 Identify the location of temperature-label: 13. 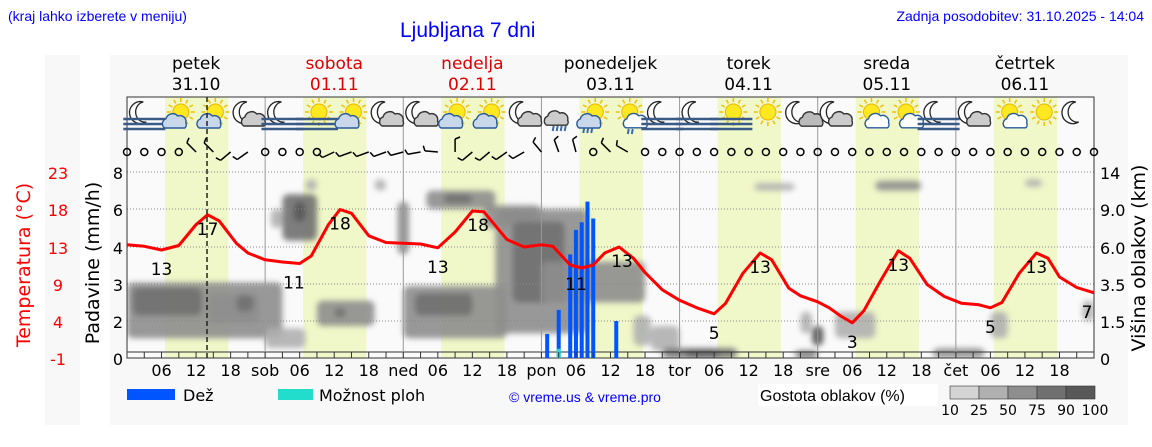
(1037, 268).